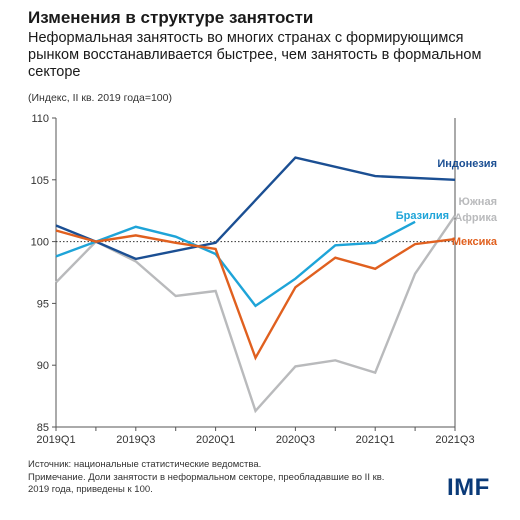  What do you see at coordinates (375, 440) in the screenshot?
I see `x-tick-label: 2021Q1` at bounding box center [375, 440].